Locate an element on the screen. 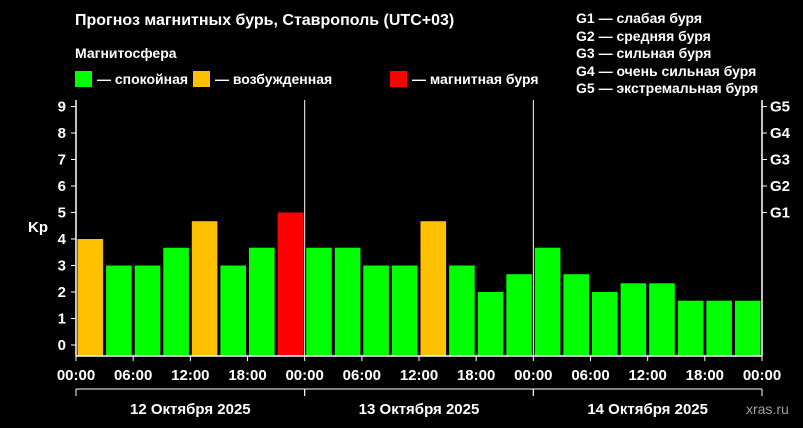 The image size is (803, 428). legend-swatch-quiet is located at coordinates (83, 79).